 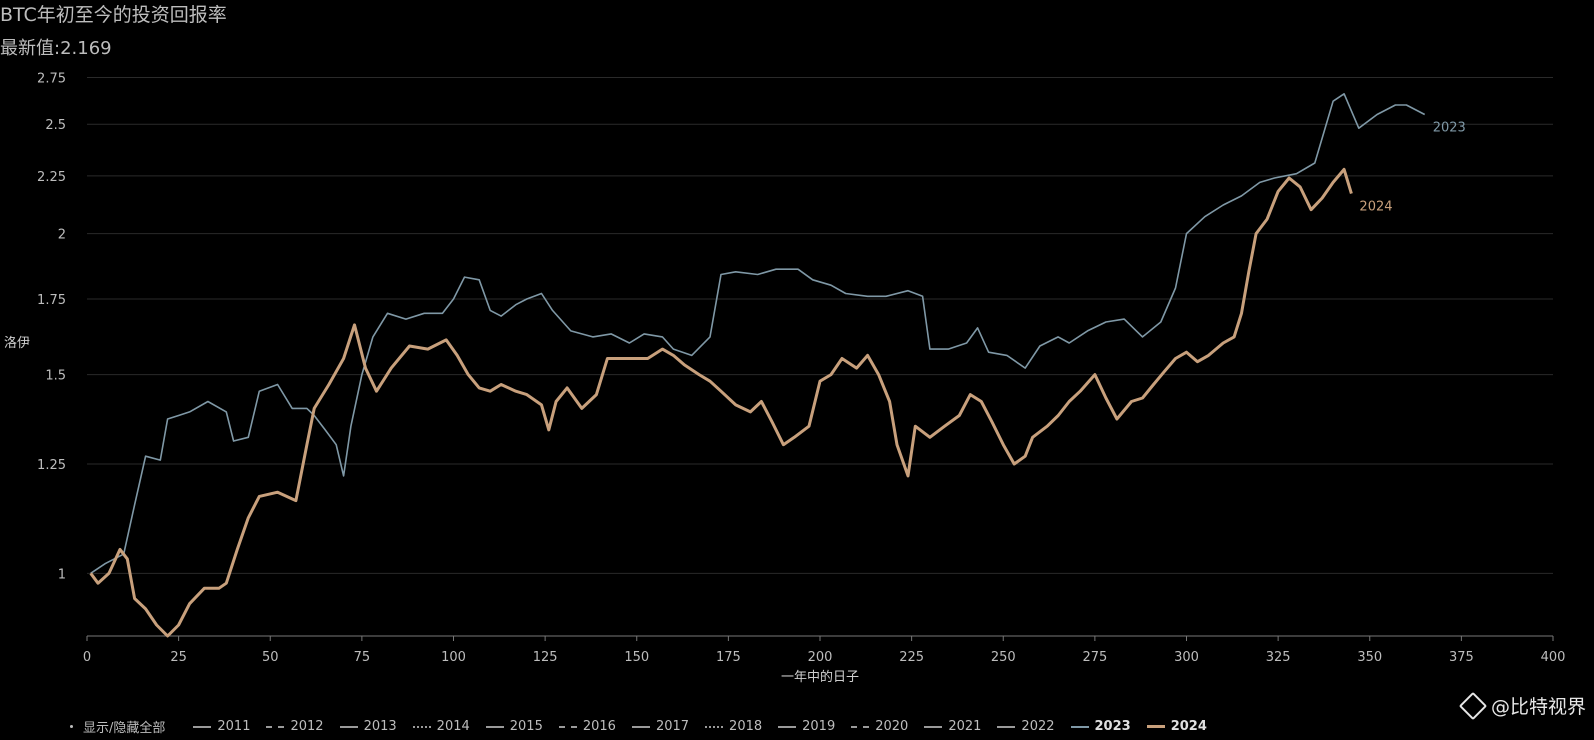 What do you see at coordinates (453, 726) in the screenshot?
I see `legend-label: 2014` at bounding box center [453, 726].